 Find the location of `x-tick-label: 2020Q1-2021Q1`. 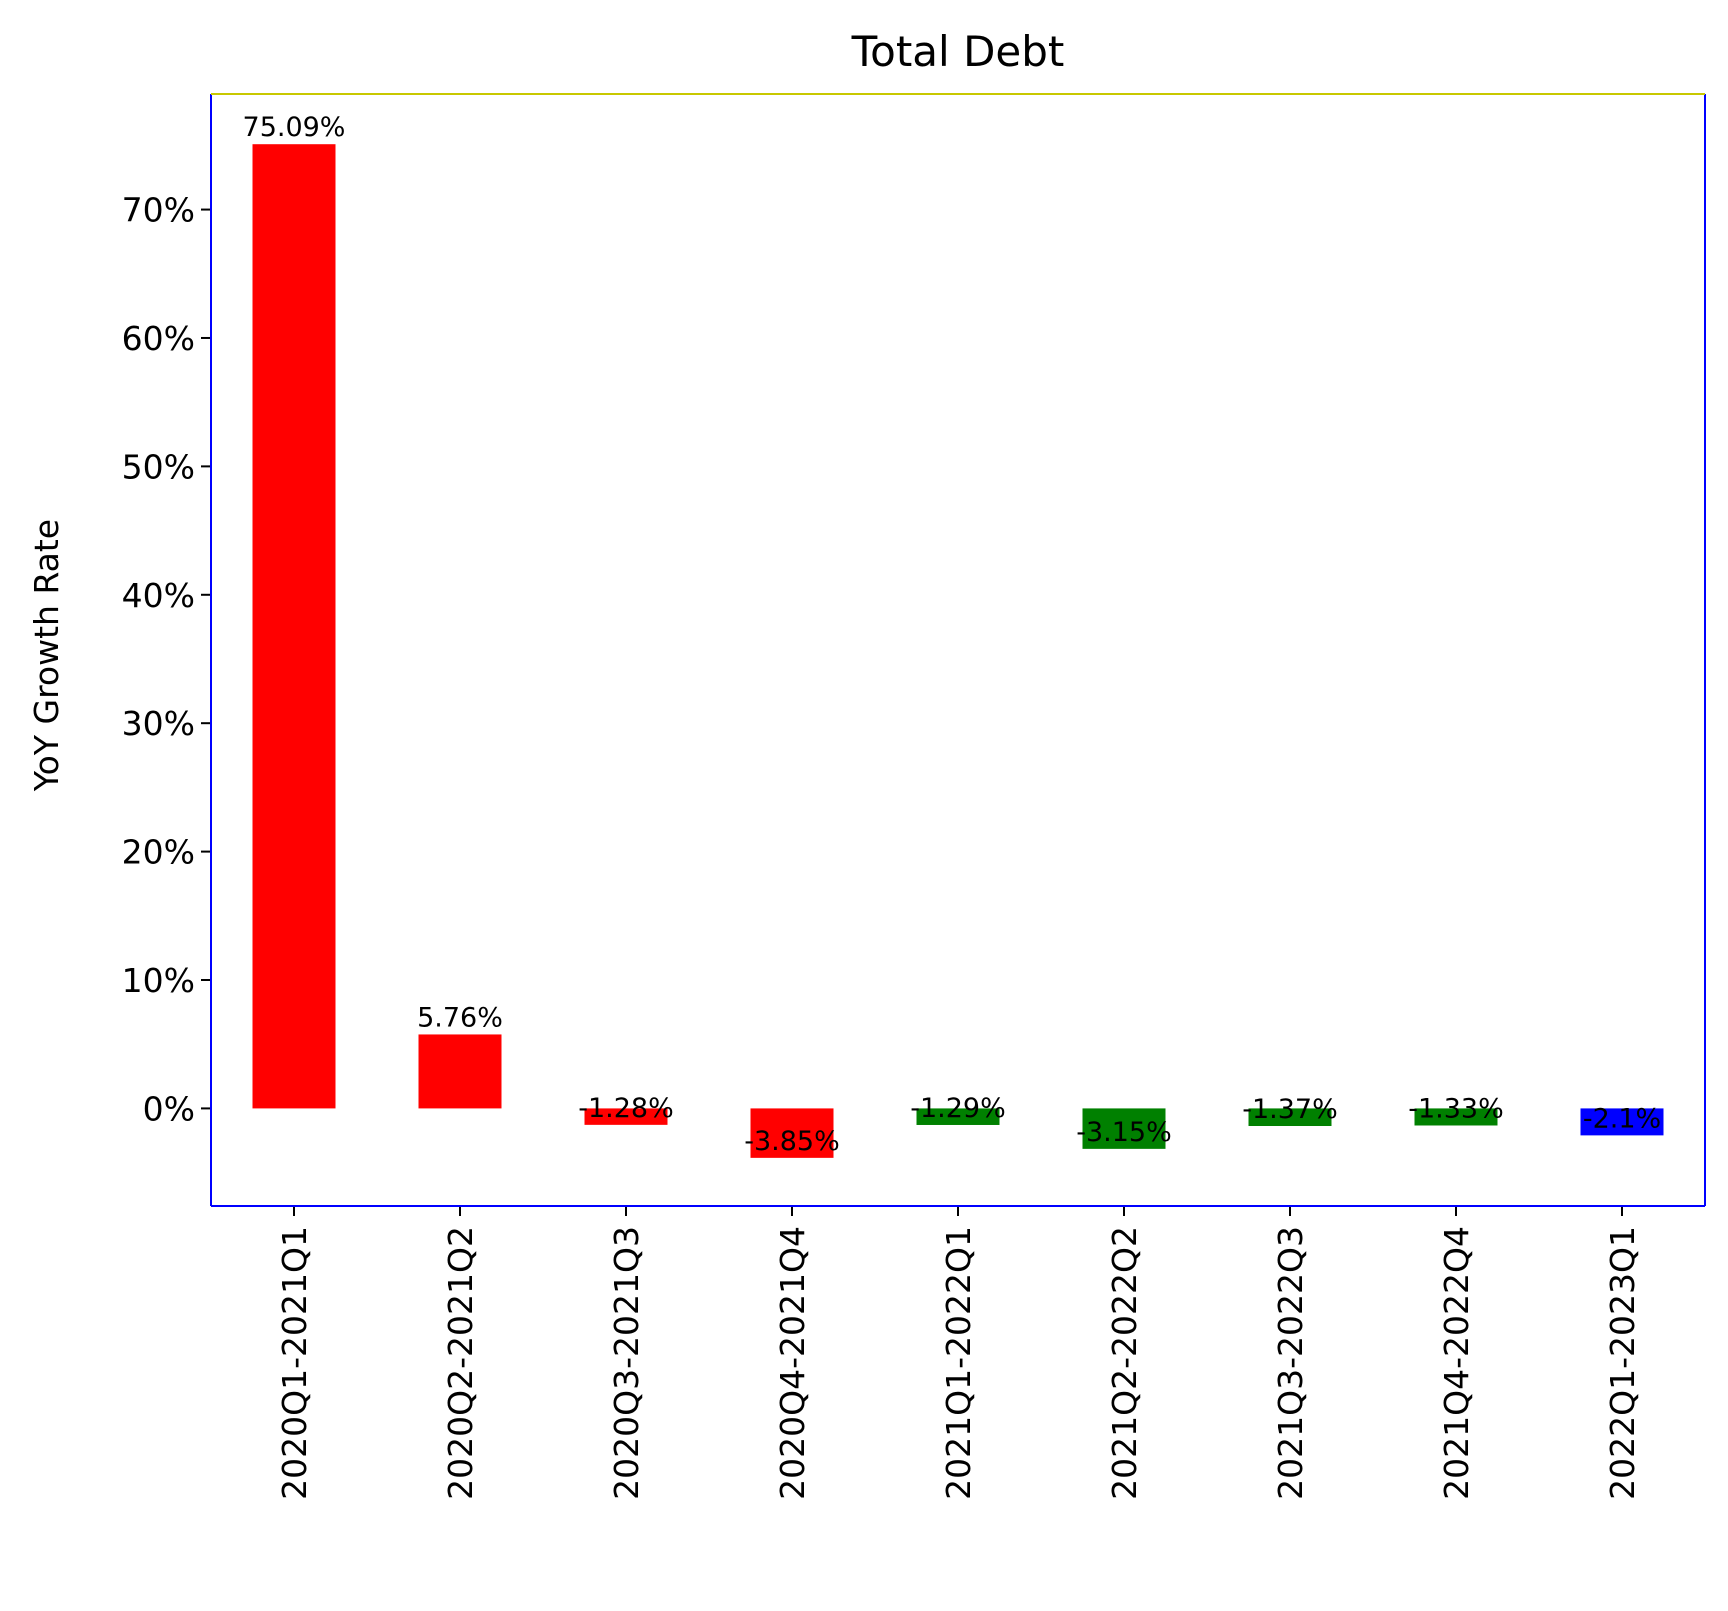

x-tick-label: 2020Q1-2021Q1 is located at coordinates (294, 1363).